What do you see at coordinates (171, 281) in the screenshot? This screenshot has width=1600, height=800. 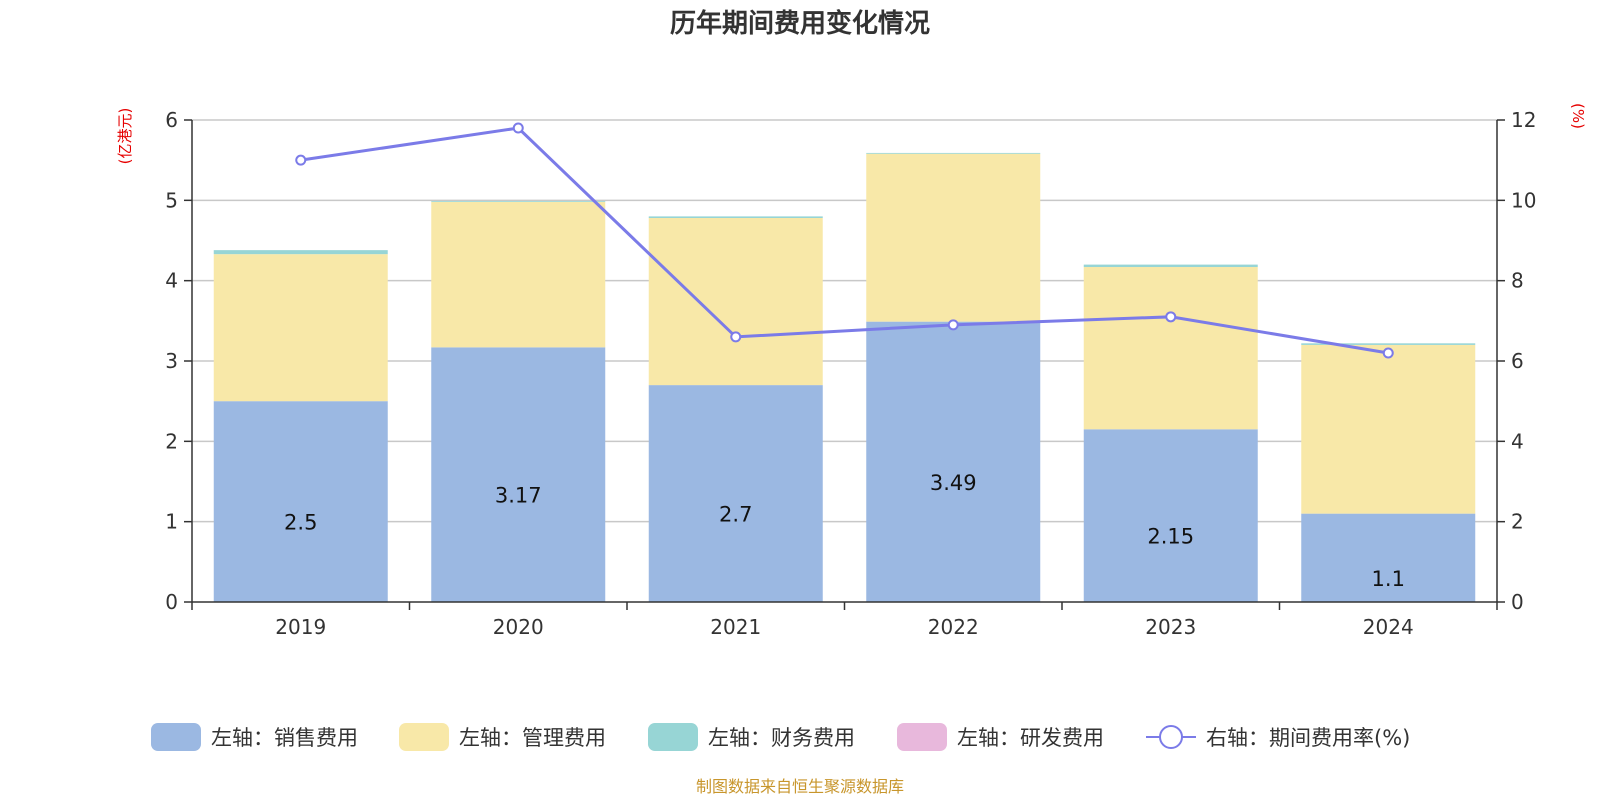 I see `left-axis-tick-label: 4` at bounding box center [171, 281].